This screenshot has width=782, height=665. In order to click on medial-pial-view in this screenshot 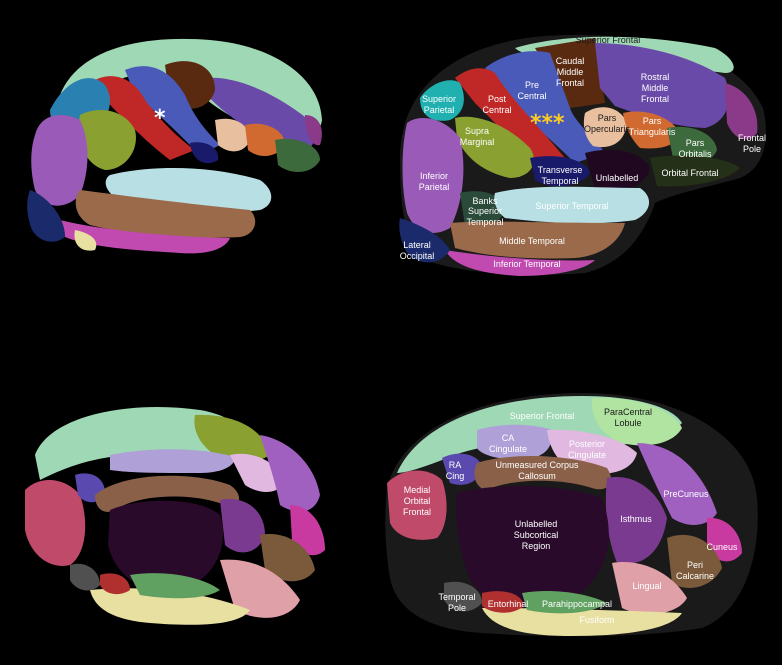, I will do `click(177, 507)`.